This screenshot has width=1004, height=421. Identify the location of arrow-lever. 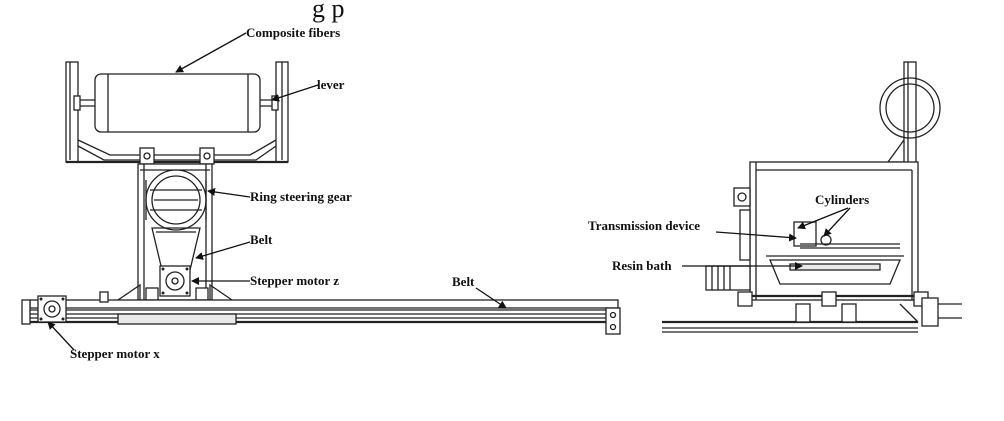
(295, 93).